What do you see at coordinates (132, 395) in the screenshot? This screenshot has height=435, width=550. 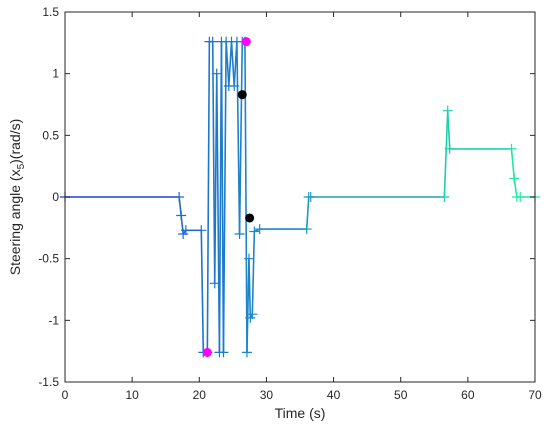 I see `x-tick-label: 10` at bounding box center [132, 395].